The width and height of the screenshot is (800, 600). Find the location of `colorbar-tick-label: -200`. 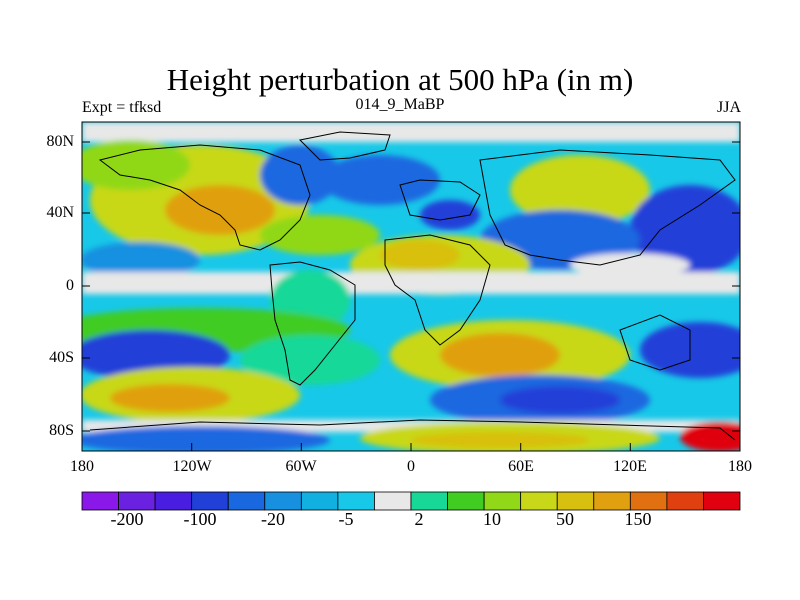

colorbar-tick-label: -200 is located at coordinates (127, 519).